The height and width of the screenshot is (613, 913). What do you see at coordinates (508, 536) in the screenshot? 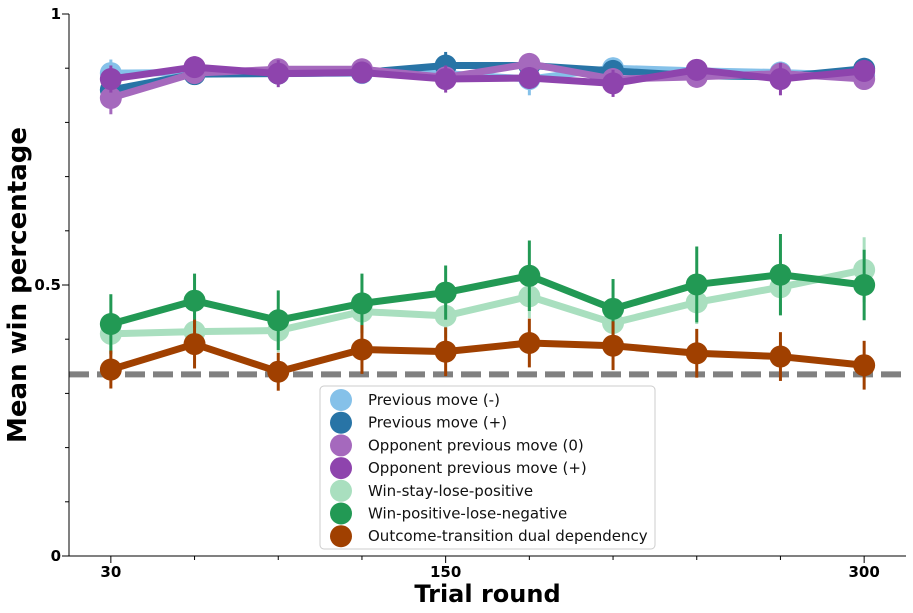
I see `legend-label: Outcome-transition dual dependency` at bounding box center [508, 536].